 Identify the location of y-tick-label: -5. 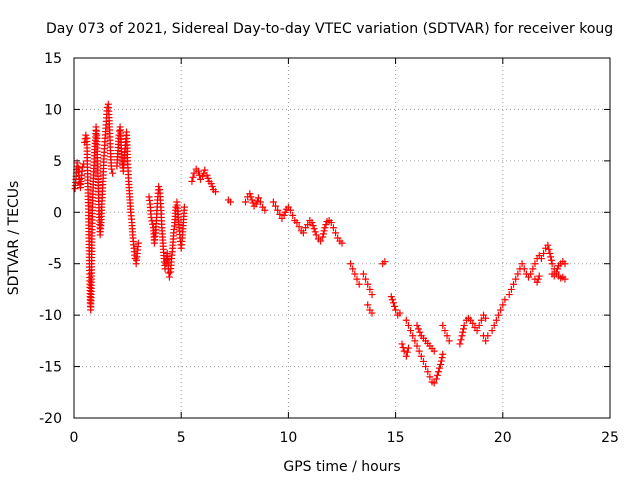
(55, 265).